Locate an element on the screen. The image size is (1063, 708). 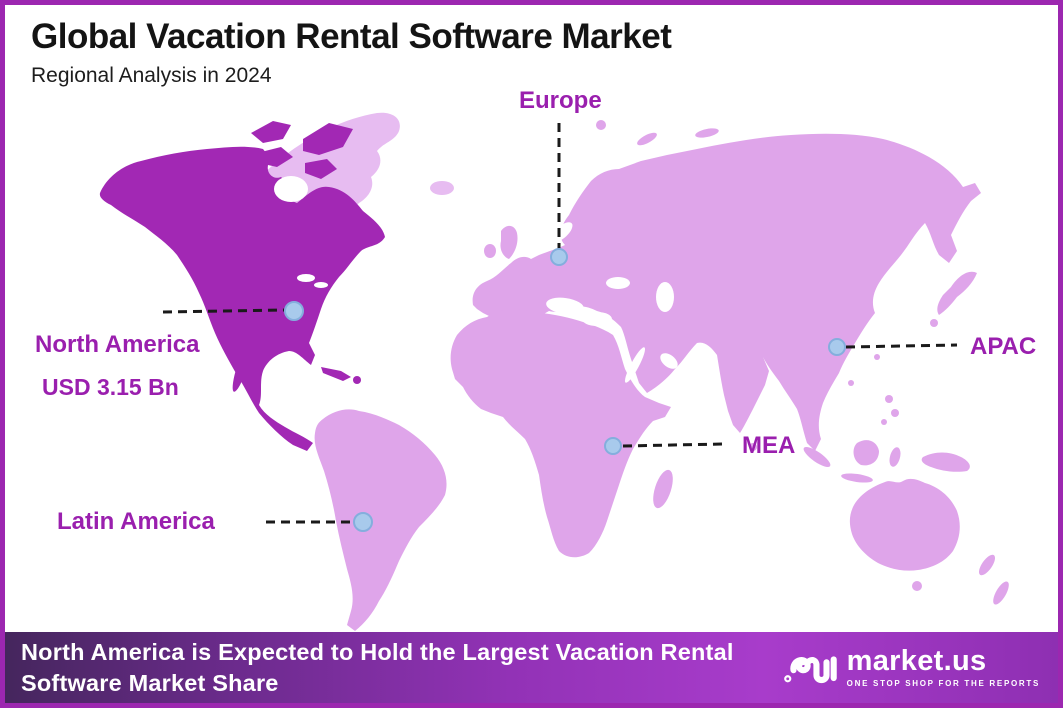
region-label-mea: MEA is located at coordinates (769, 445).